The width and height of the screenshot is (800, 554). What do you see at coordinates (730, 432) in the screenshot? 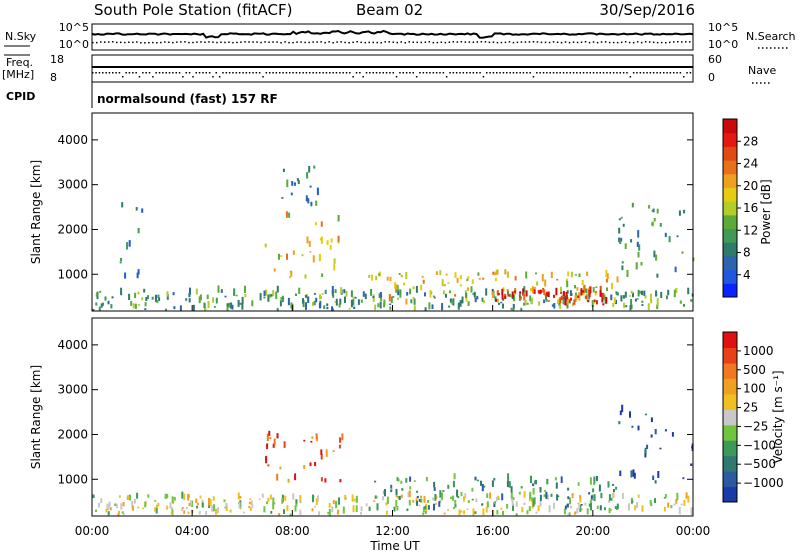
I see `colorbar-swatch` at bounding box center [730, 432].